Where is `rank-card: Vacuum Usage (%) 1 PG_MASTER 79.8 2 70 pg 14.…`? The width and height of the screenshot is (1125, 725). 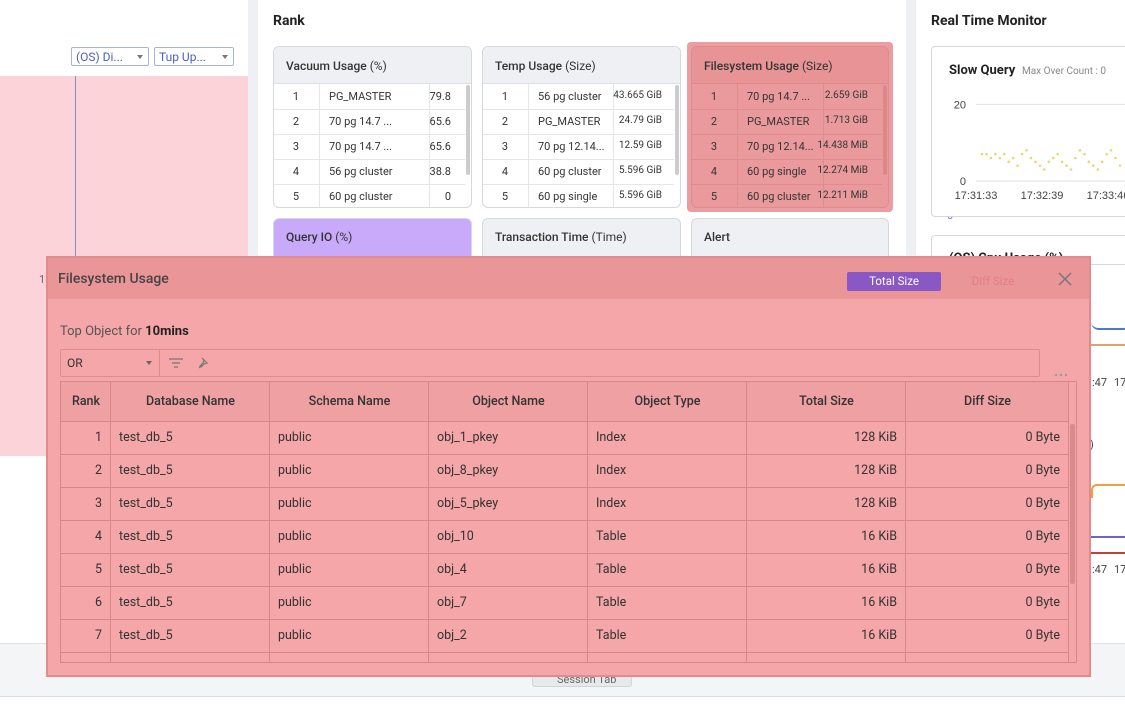 rank-card: Vacuum Usage (%) 1 PG_MASTER 79.8 2 70 pg 14.… is located at coordinates (372, 127).